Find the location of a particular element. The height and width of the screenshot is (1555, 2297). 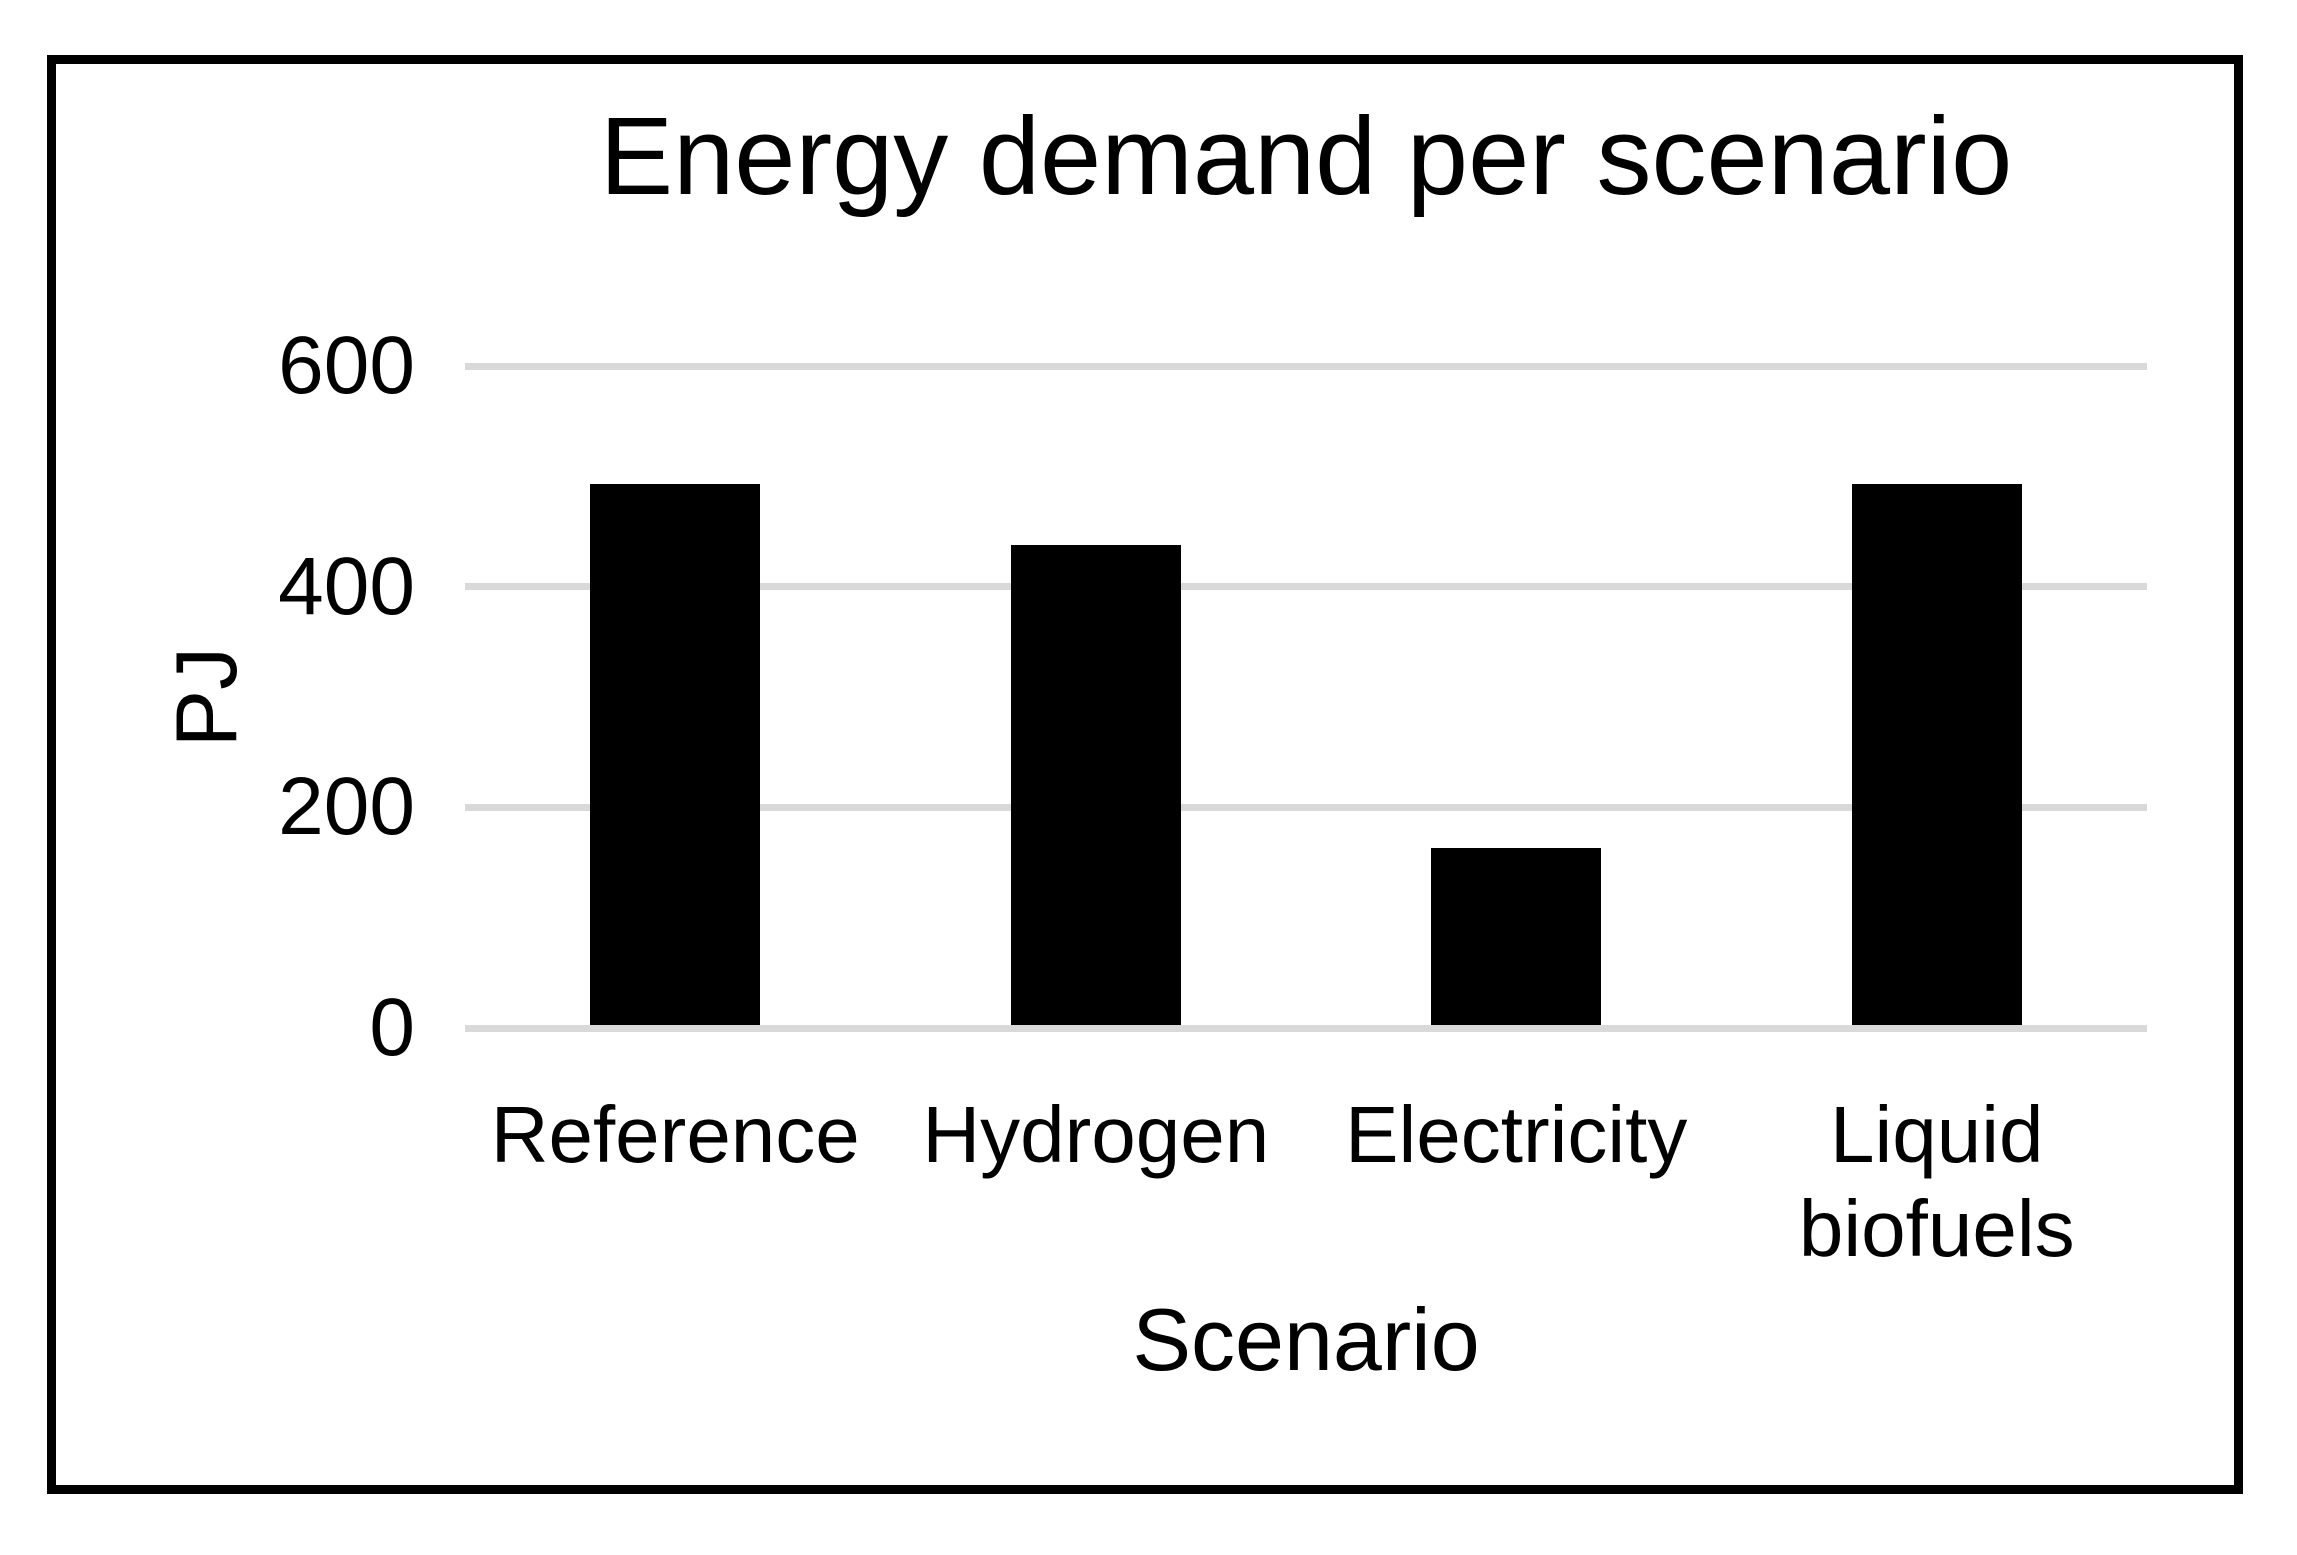

y-tick-label-400: 400 is located at coordinates (346, 586).